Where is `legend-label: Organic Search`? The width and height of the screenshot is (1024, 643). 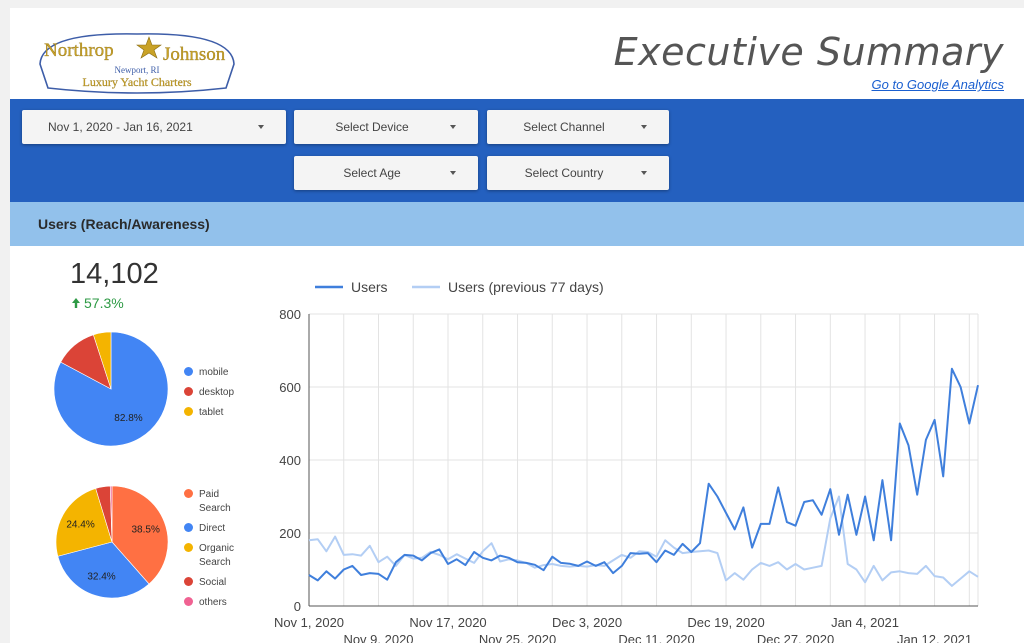
legend-label: Organic Search is located at coordinates (217, 555).